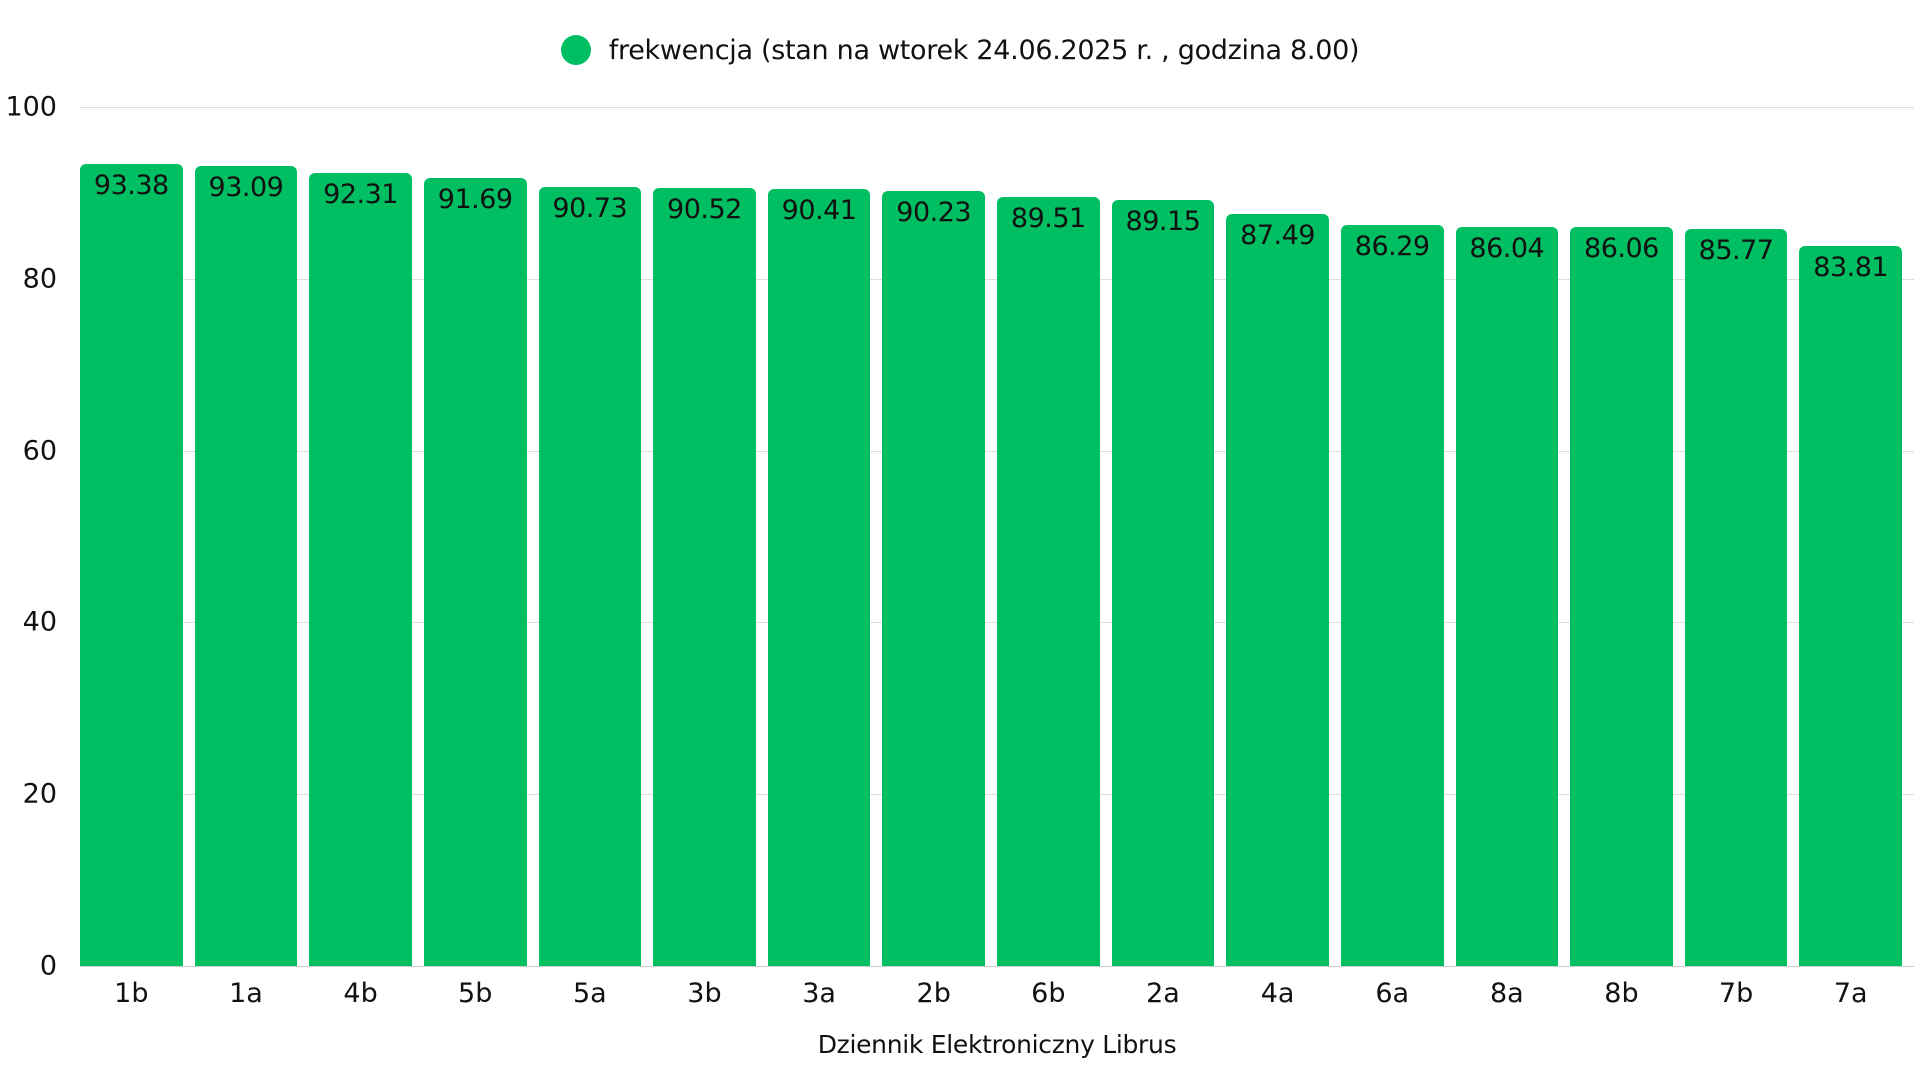  I want to click on x-tick-label: 7b, so click(1736, 993).